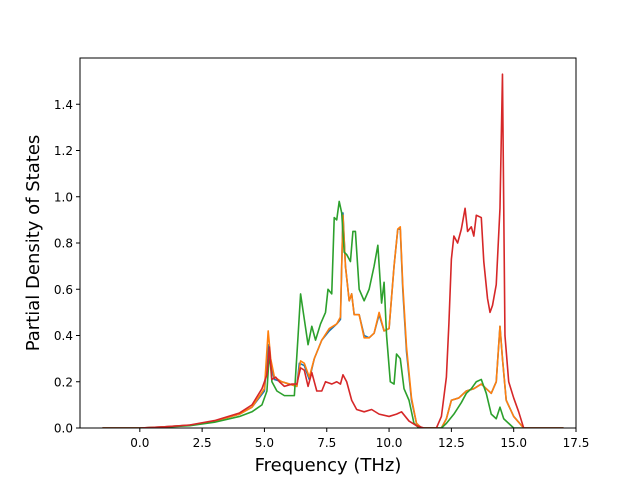 Image resolution: width=640 pixels, height=480 pixels. What do you see at coordinates (359, 439) in the screenshot?
I see `x-axis: 0.0 2.5 5.0 7.5 10.0 12.5 15.0 17.5` at bounding box center [359, 439].